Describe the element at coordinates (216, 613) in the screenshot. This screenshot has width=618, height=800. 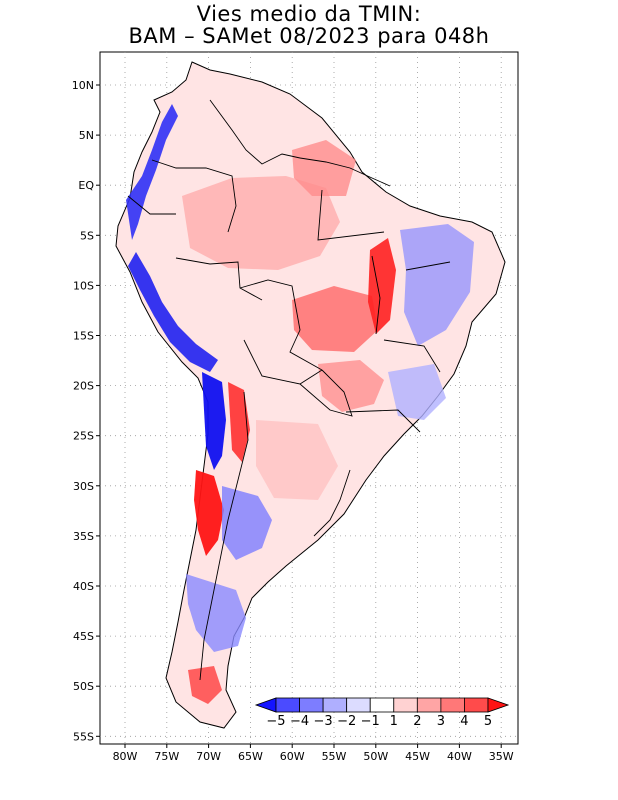
I see `bias-patch-patagonia-negative` at that location.